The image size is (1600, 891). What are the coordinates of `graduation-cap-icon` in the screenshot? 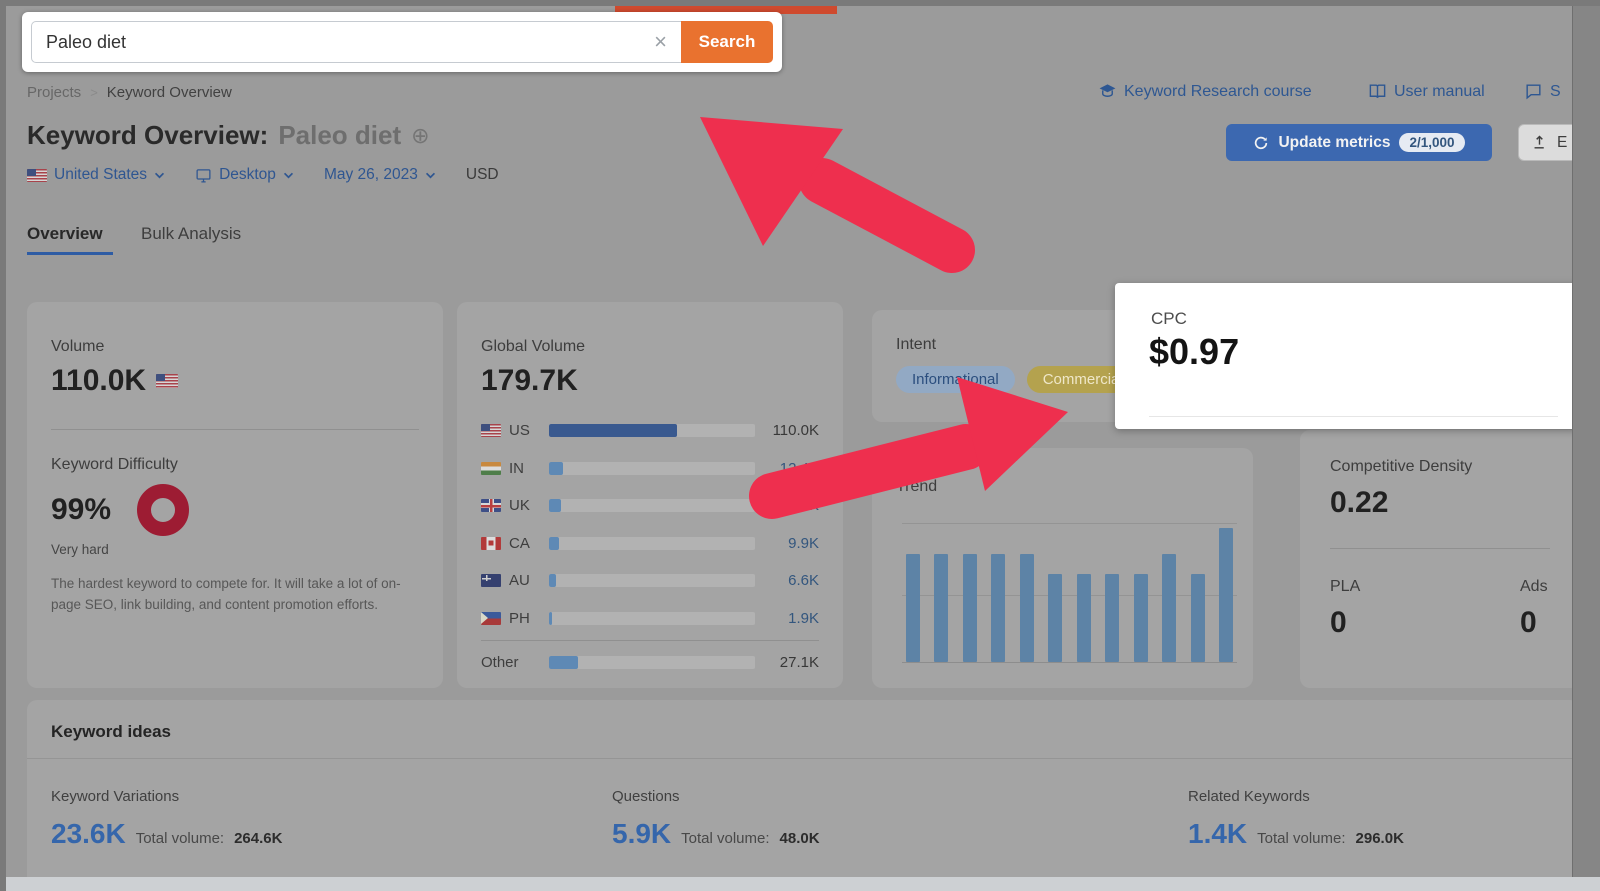 It's located at (1107, 90).